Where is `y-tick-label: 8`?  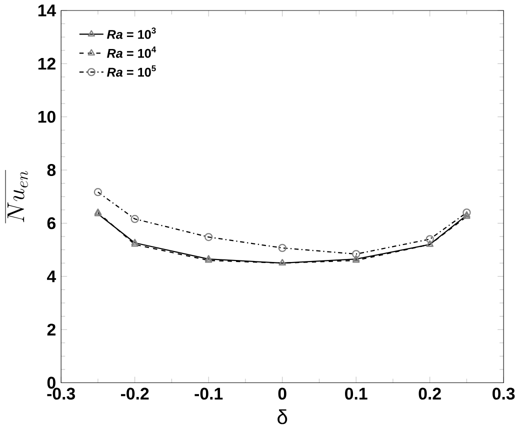
y-tick-label: 8 is located at coordinates (51, 170).